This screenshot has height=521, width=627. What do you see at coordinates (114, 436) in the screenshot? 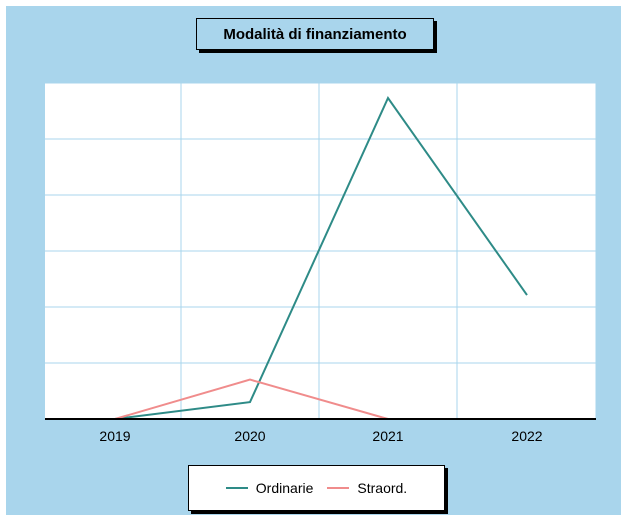
I see `x-tick-label: 2019` at bounding box center [114, 436].